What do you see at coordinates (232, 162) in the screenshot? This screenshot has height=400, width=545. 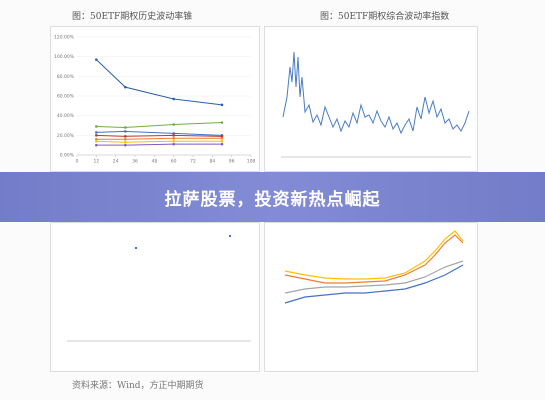 I see `x-tick-label: 96` at bounding box center [232, 162].